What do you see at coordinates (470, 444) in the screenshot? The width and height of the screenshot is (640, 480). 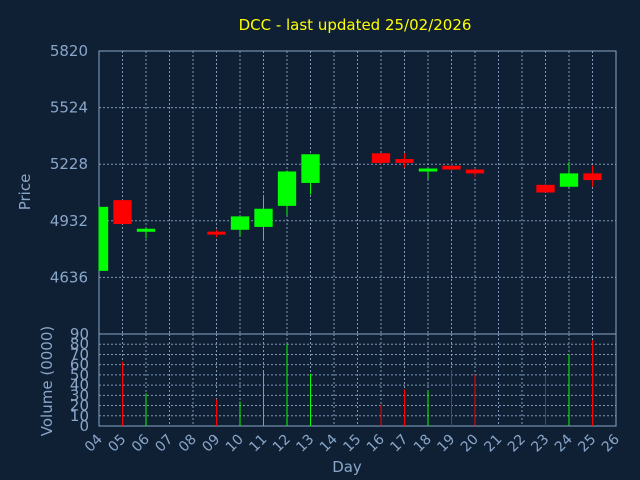 I see `day-tick-label: 20` at bounding box center [470, 444].